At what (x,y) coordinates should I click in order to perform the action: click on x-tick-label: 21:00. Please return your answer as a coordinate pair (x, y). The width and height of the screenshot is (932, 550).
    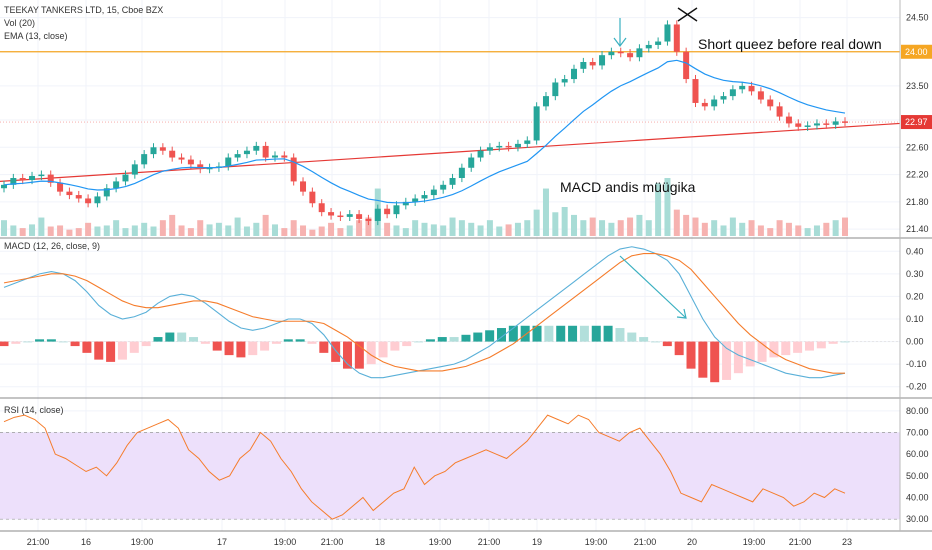
    Looking at the image, I should click on (645, 542).